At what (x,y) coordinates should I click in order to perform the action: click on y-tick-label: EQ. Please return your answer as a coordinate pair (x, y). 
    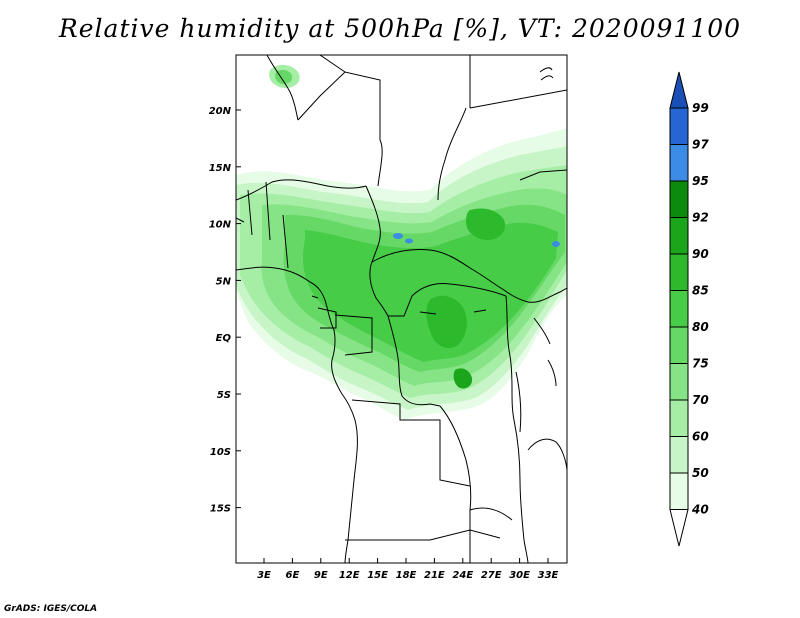
    Looking at the image, I should click on (224, 338).